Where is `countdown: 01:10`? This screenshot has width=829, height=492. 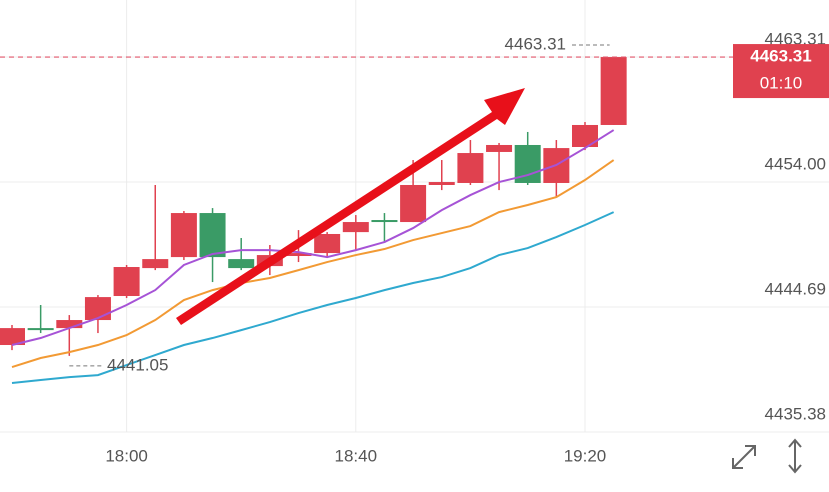 countdown: 01:10 is located at coordinates (781, 83).